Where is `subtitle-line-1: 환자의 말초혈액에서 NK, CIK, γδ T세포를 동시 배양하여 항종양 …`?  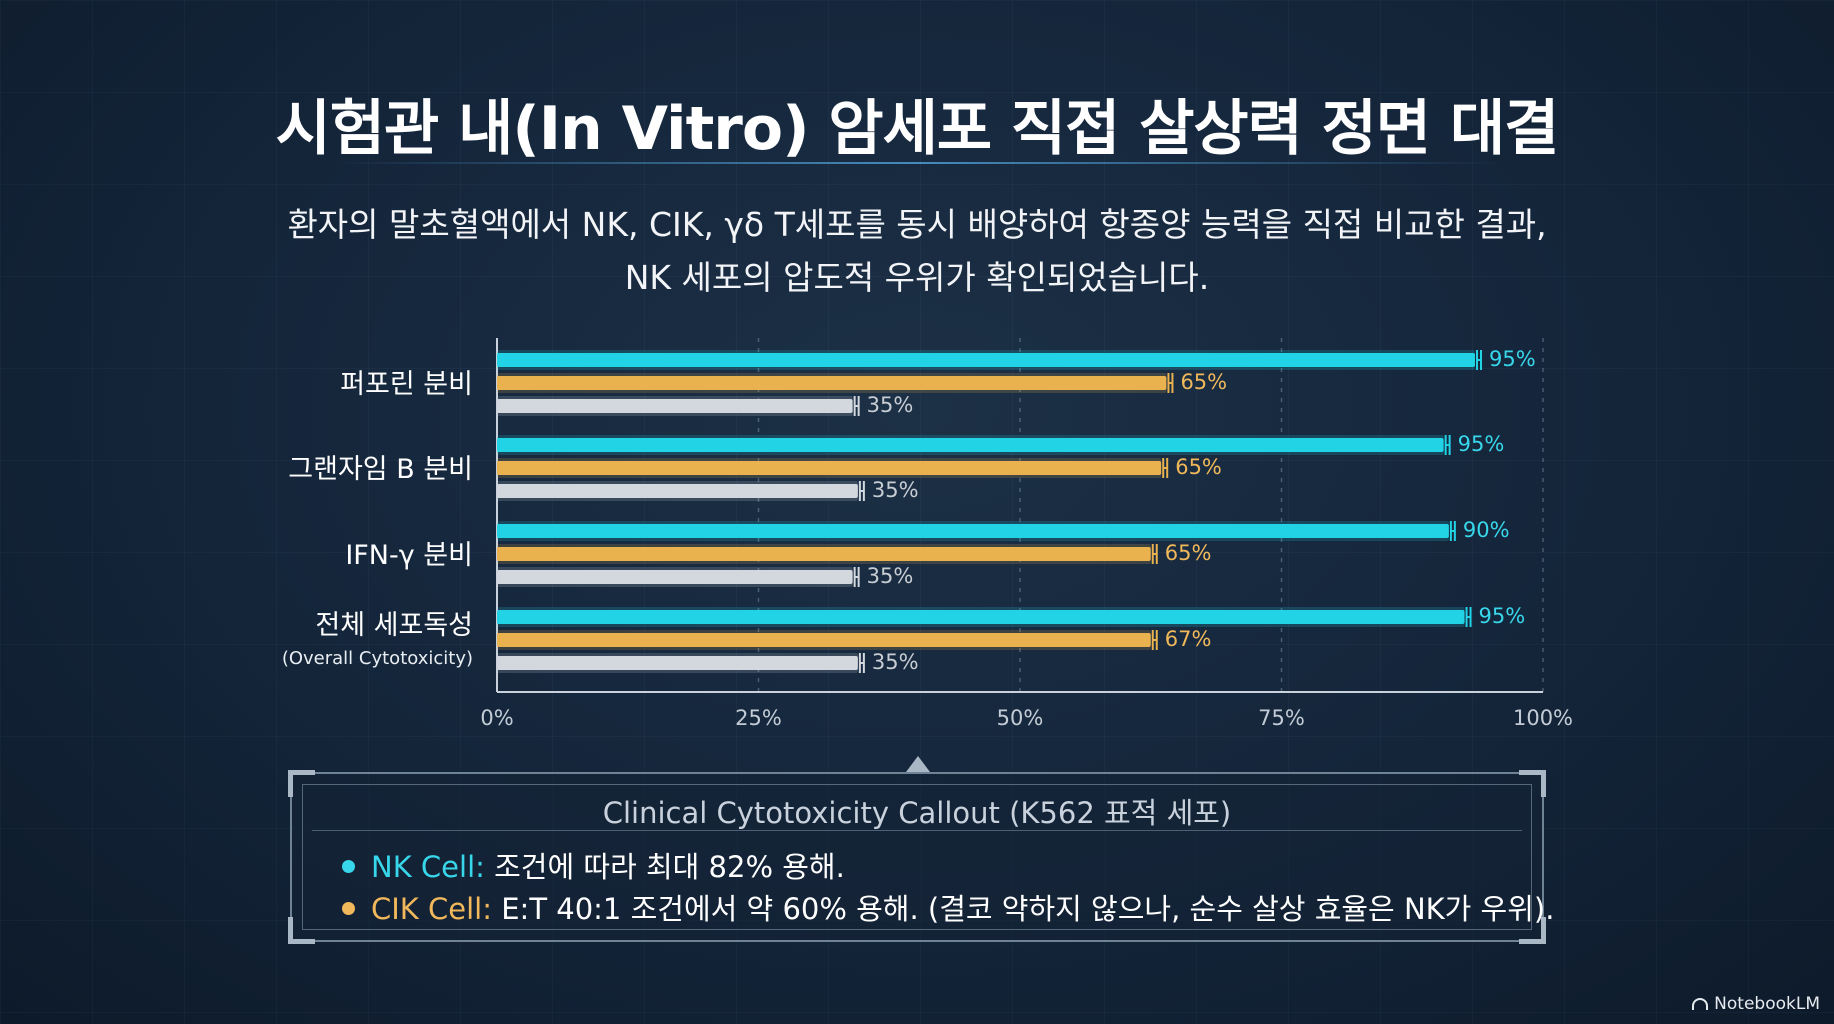
subtitle-line-1: 환자의 말초혈액에서 NK, CIK, γδ T세포를 동시 배양하여 항종양 … is located at coordinates (917, 224).